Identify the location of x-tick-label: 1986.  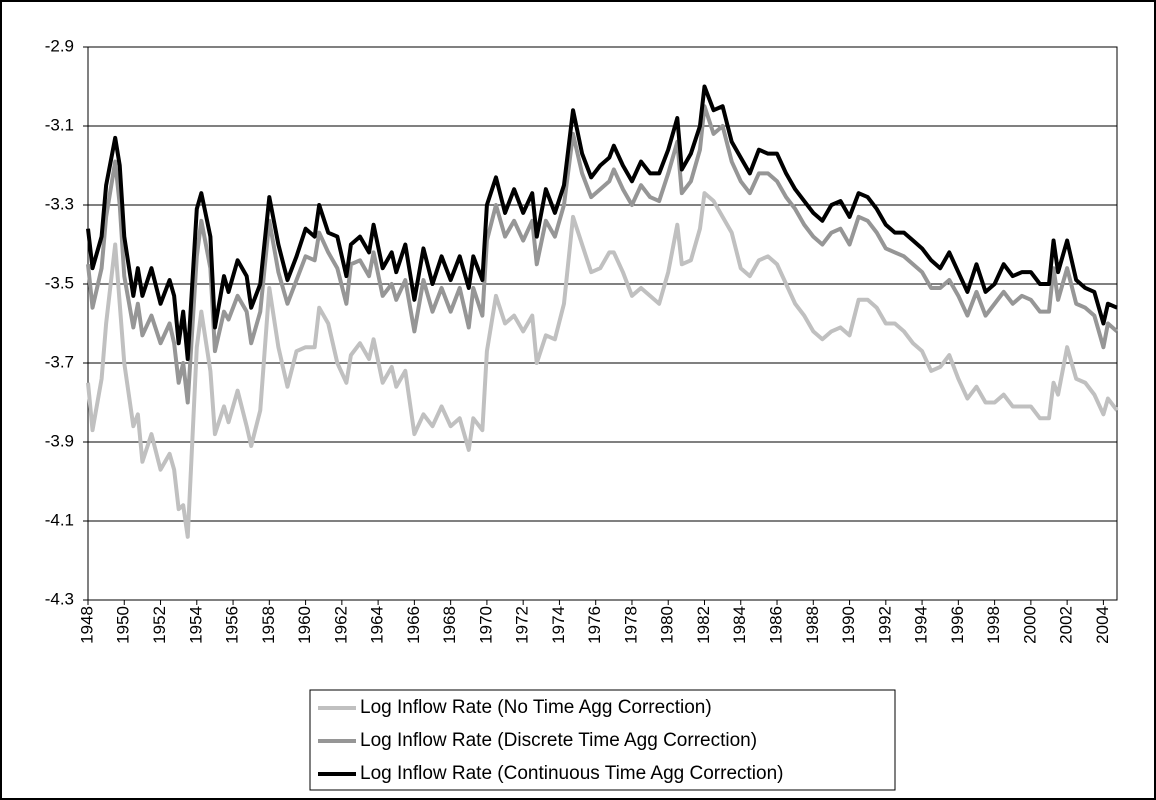
(776, 625).